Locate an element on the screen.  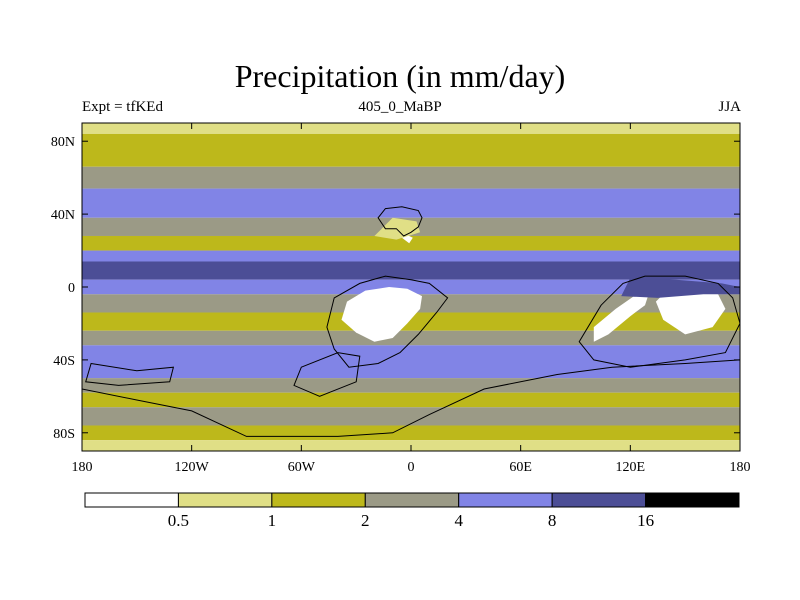
colorbar-label-5: 16 is located at coordinates (645, 520).